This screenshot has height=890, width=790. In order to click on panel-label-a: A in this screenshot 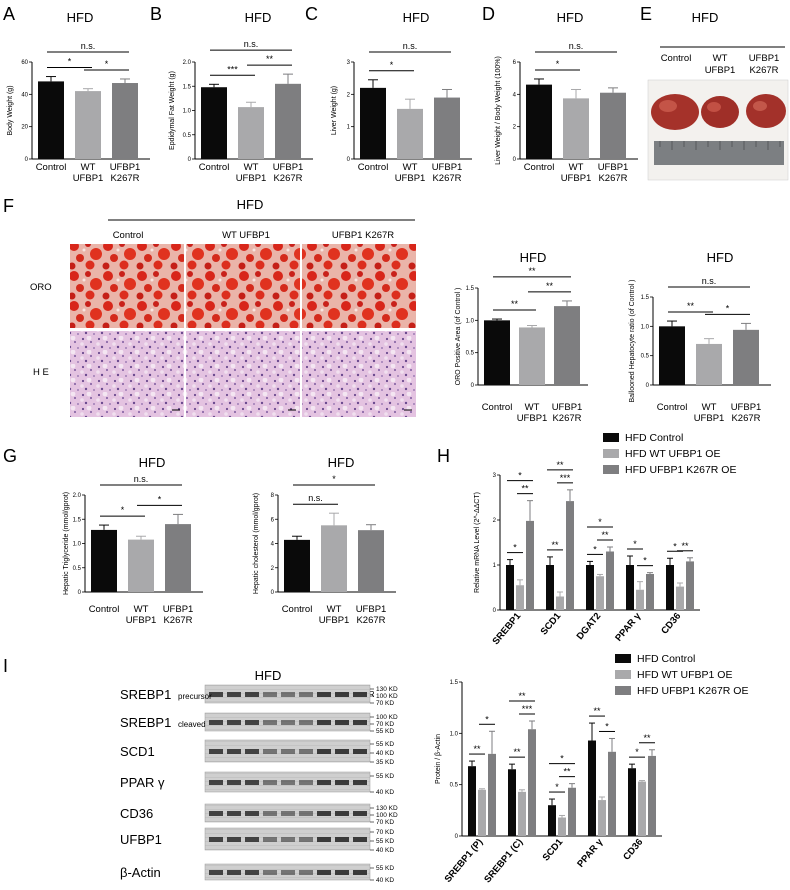, I will do `click(9, 14)`.